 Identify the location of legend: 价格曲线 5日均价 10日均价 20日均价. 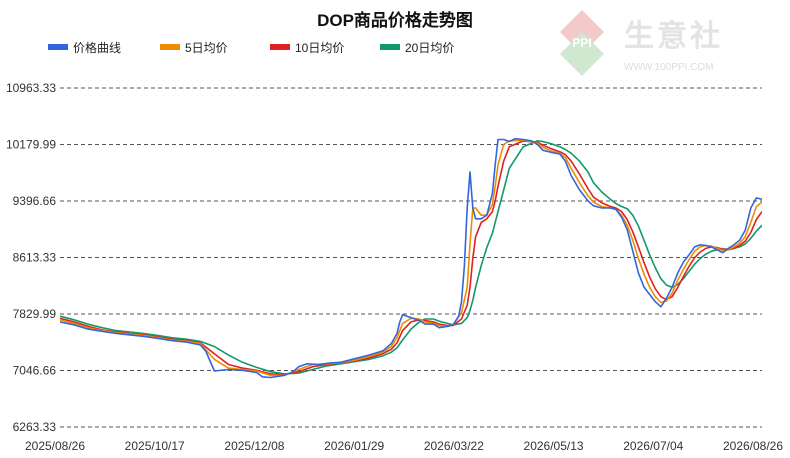
(251, 47).